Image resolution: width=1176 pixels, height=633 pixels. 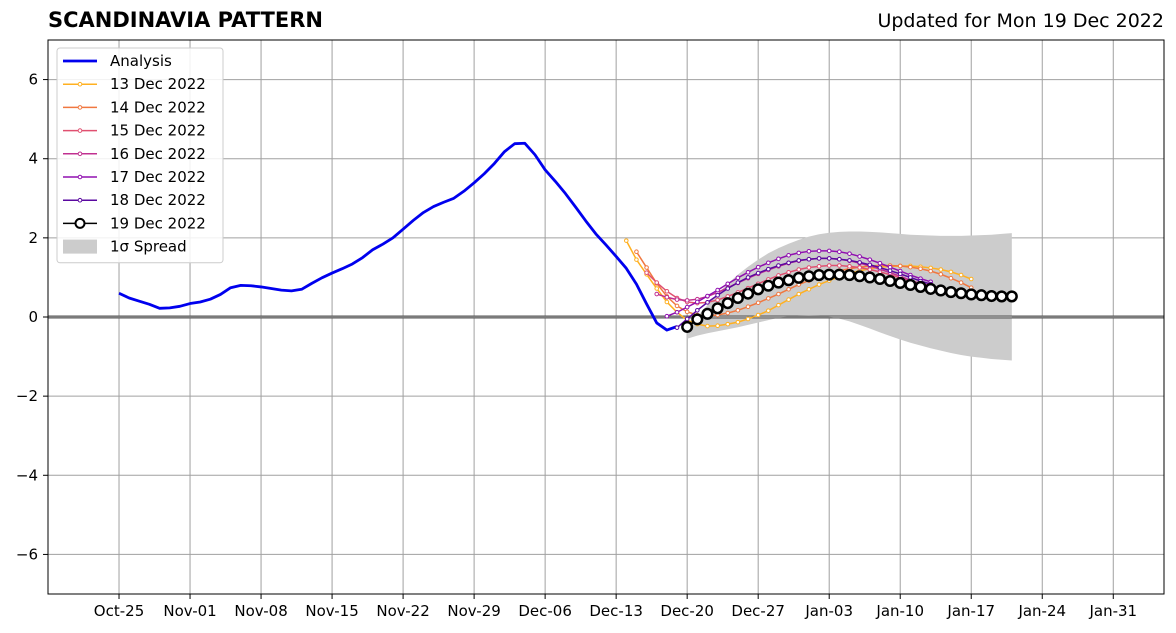 I want to click on y-tick-label: 6, so click(x=33, y=80).